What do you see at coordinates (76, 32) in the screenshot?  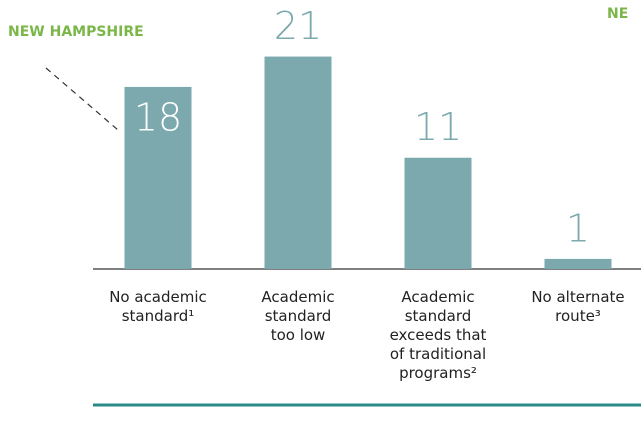 I see `annotation: NEW HAMPSHIRE` at bounding box center [76, 32].